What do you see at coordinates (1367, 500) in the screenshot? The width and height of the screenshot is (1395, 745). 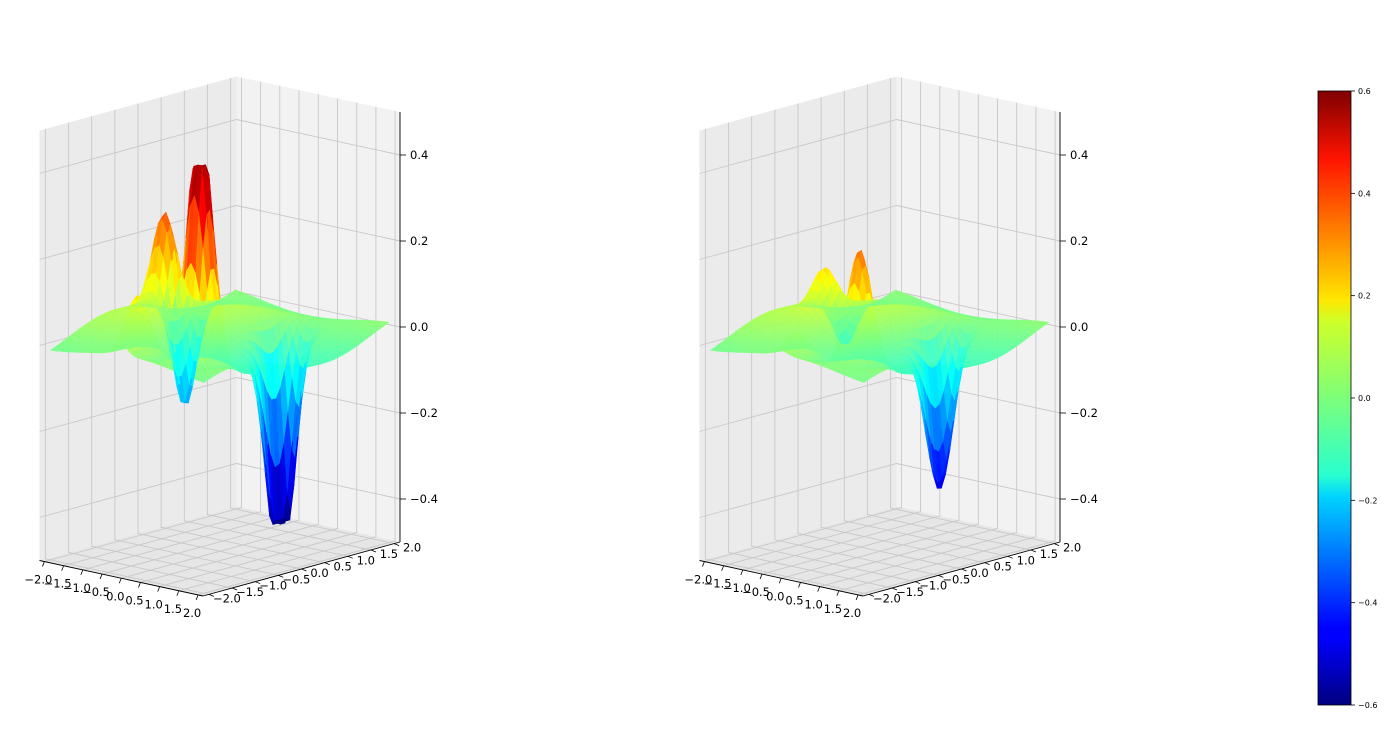 I see `colorbar-tick-label: −0.2` at bounding box center [1367, 500].